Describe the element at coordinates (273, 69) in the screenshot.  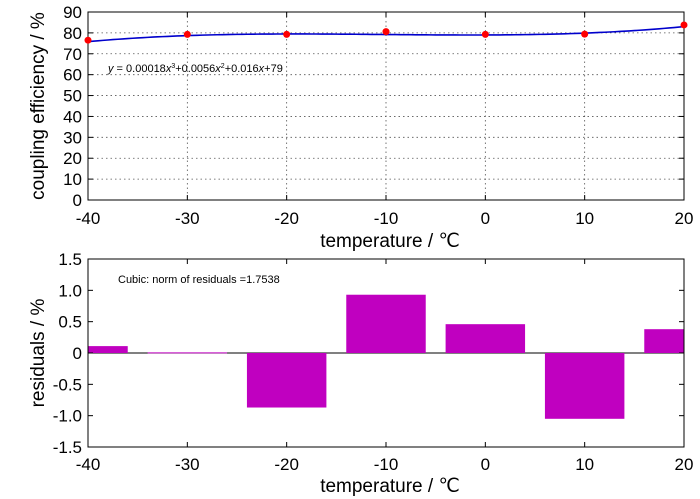
I see `eq-a0: +79` at that location.